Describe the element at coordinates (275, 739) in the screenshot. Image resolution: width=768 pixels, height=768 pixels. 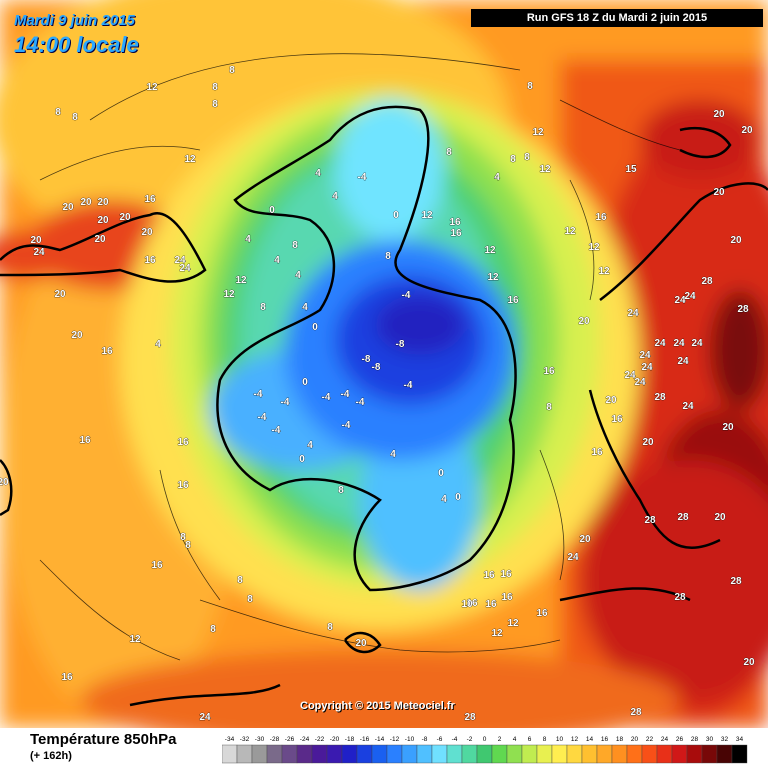
I see `legend-tick: -28` at that location.